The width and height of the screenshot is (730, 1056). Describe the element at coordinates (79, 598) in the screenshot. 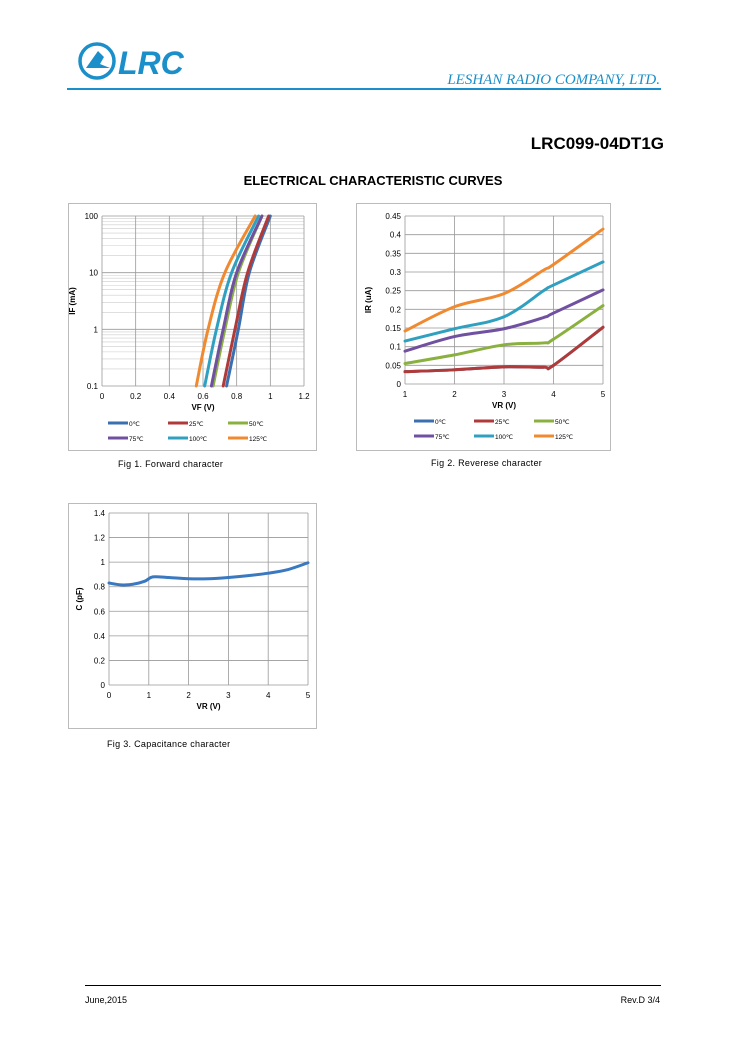

I see `y-axis-label: C (pF)` at that location.